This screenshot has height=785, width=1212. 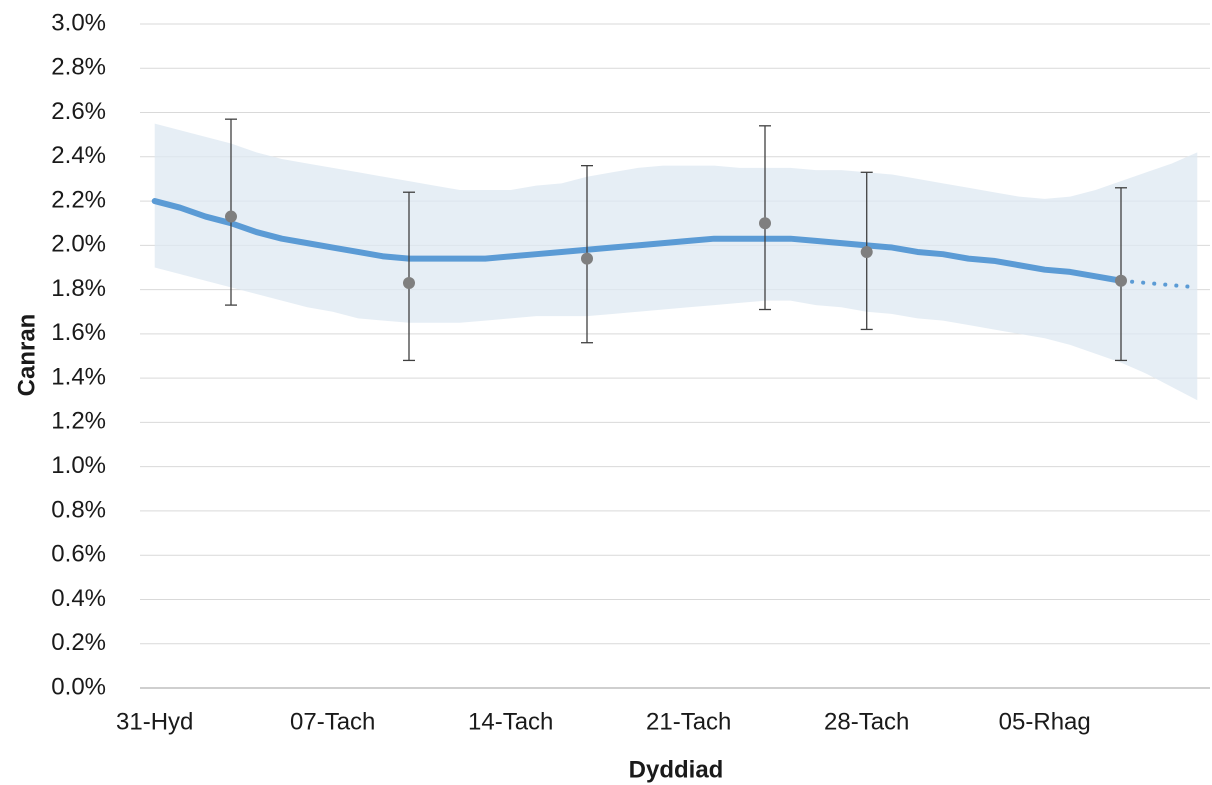 What do you see at coordinates (26, 355) in the screenshot?
I see `y-axis-title: Canran` at bounding box center [26, 355].